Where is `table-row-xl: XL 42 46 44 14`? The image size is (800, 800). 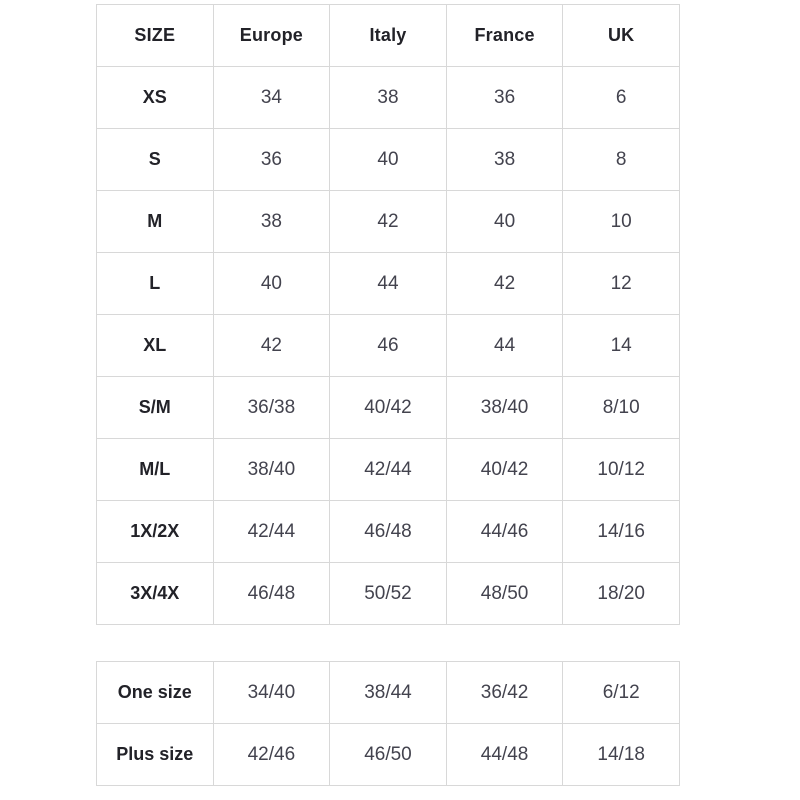
table-row-xl: XL 42 46 44 14 is located at coordinates (388, 345).